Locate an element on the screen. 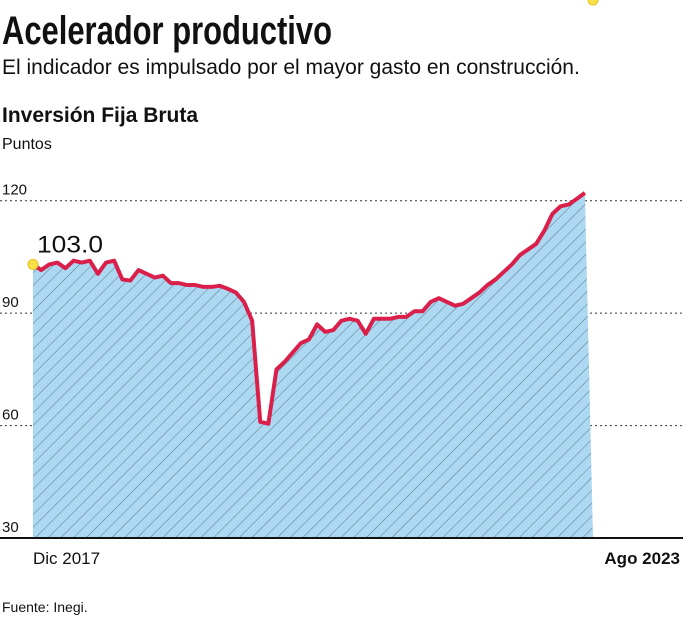 The height and width of the screenshot is (620, 683). value-label: 103.0 is located at coordinates (70, 244).